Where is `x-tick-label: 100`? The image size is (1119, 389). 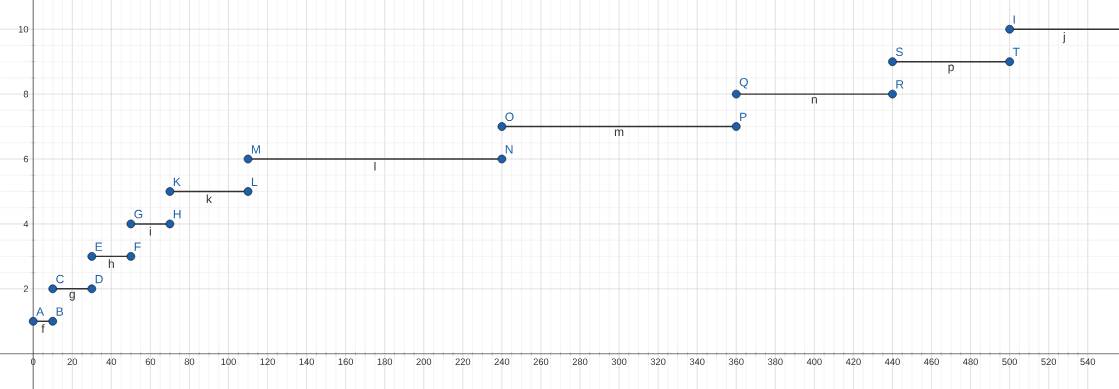 x-tick-label: 100 is located at coordinates (228, 361).